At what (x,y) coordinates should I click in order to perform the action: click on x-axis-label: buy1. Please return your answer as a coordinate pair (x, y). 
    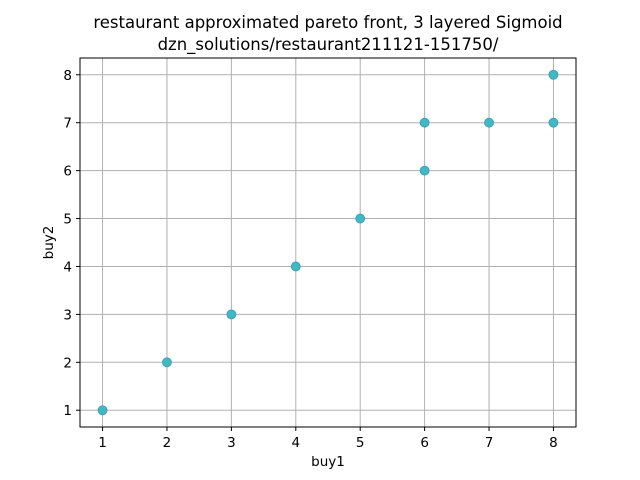
    Looking at the image, I should click on (328, 462).